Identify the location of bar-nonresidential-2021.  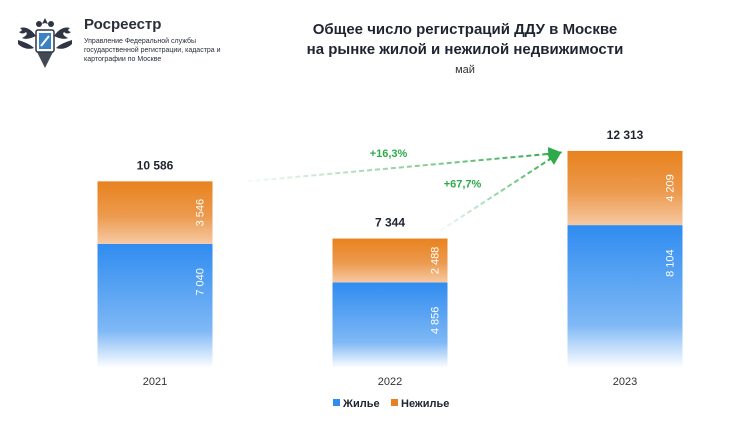
(155, 212).